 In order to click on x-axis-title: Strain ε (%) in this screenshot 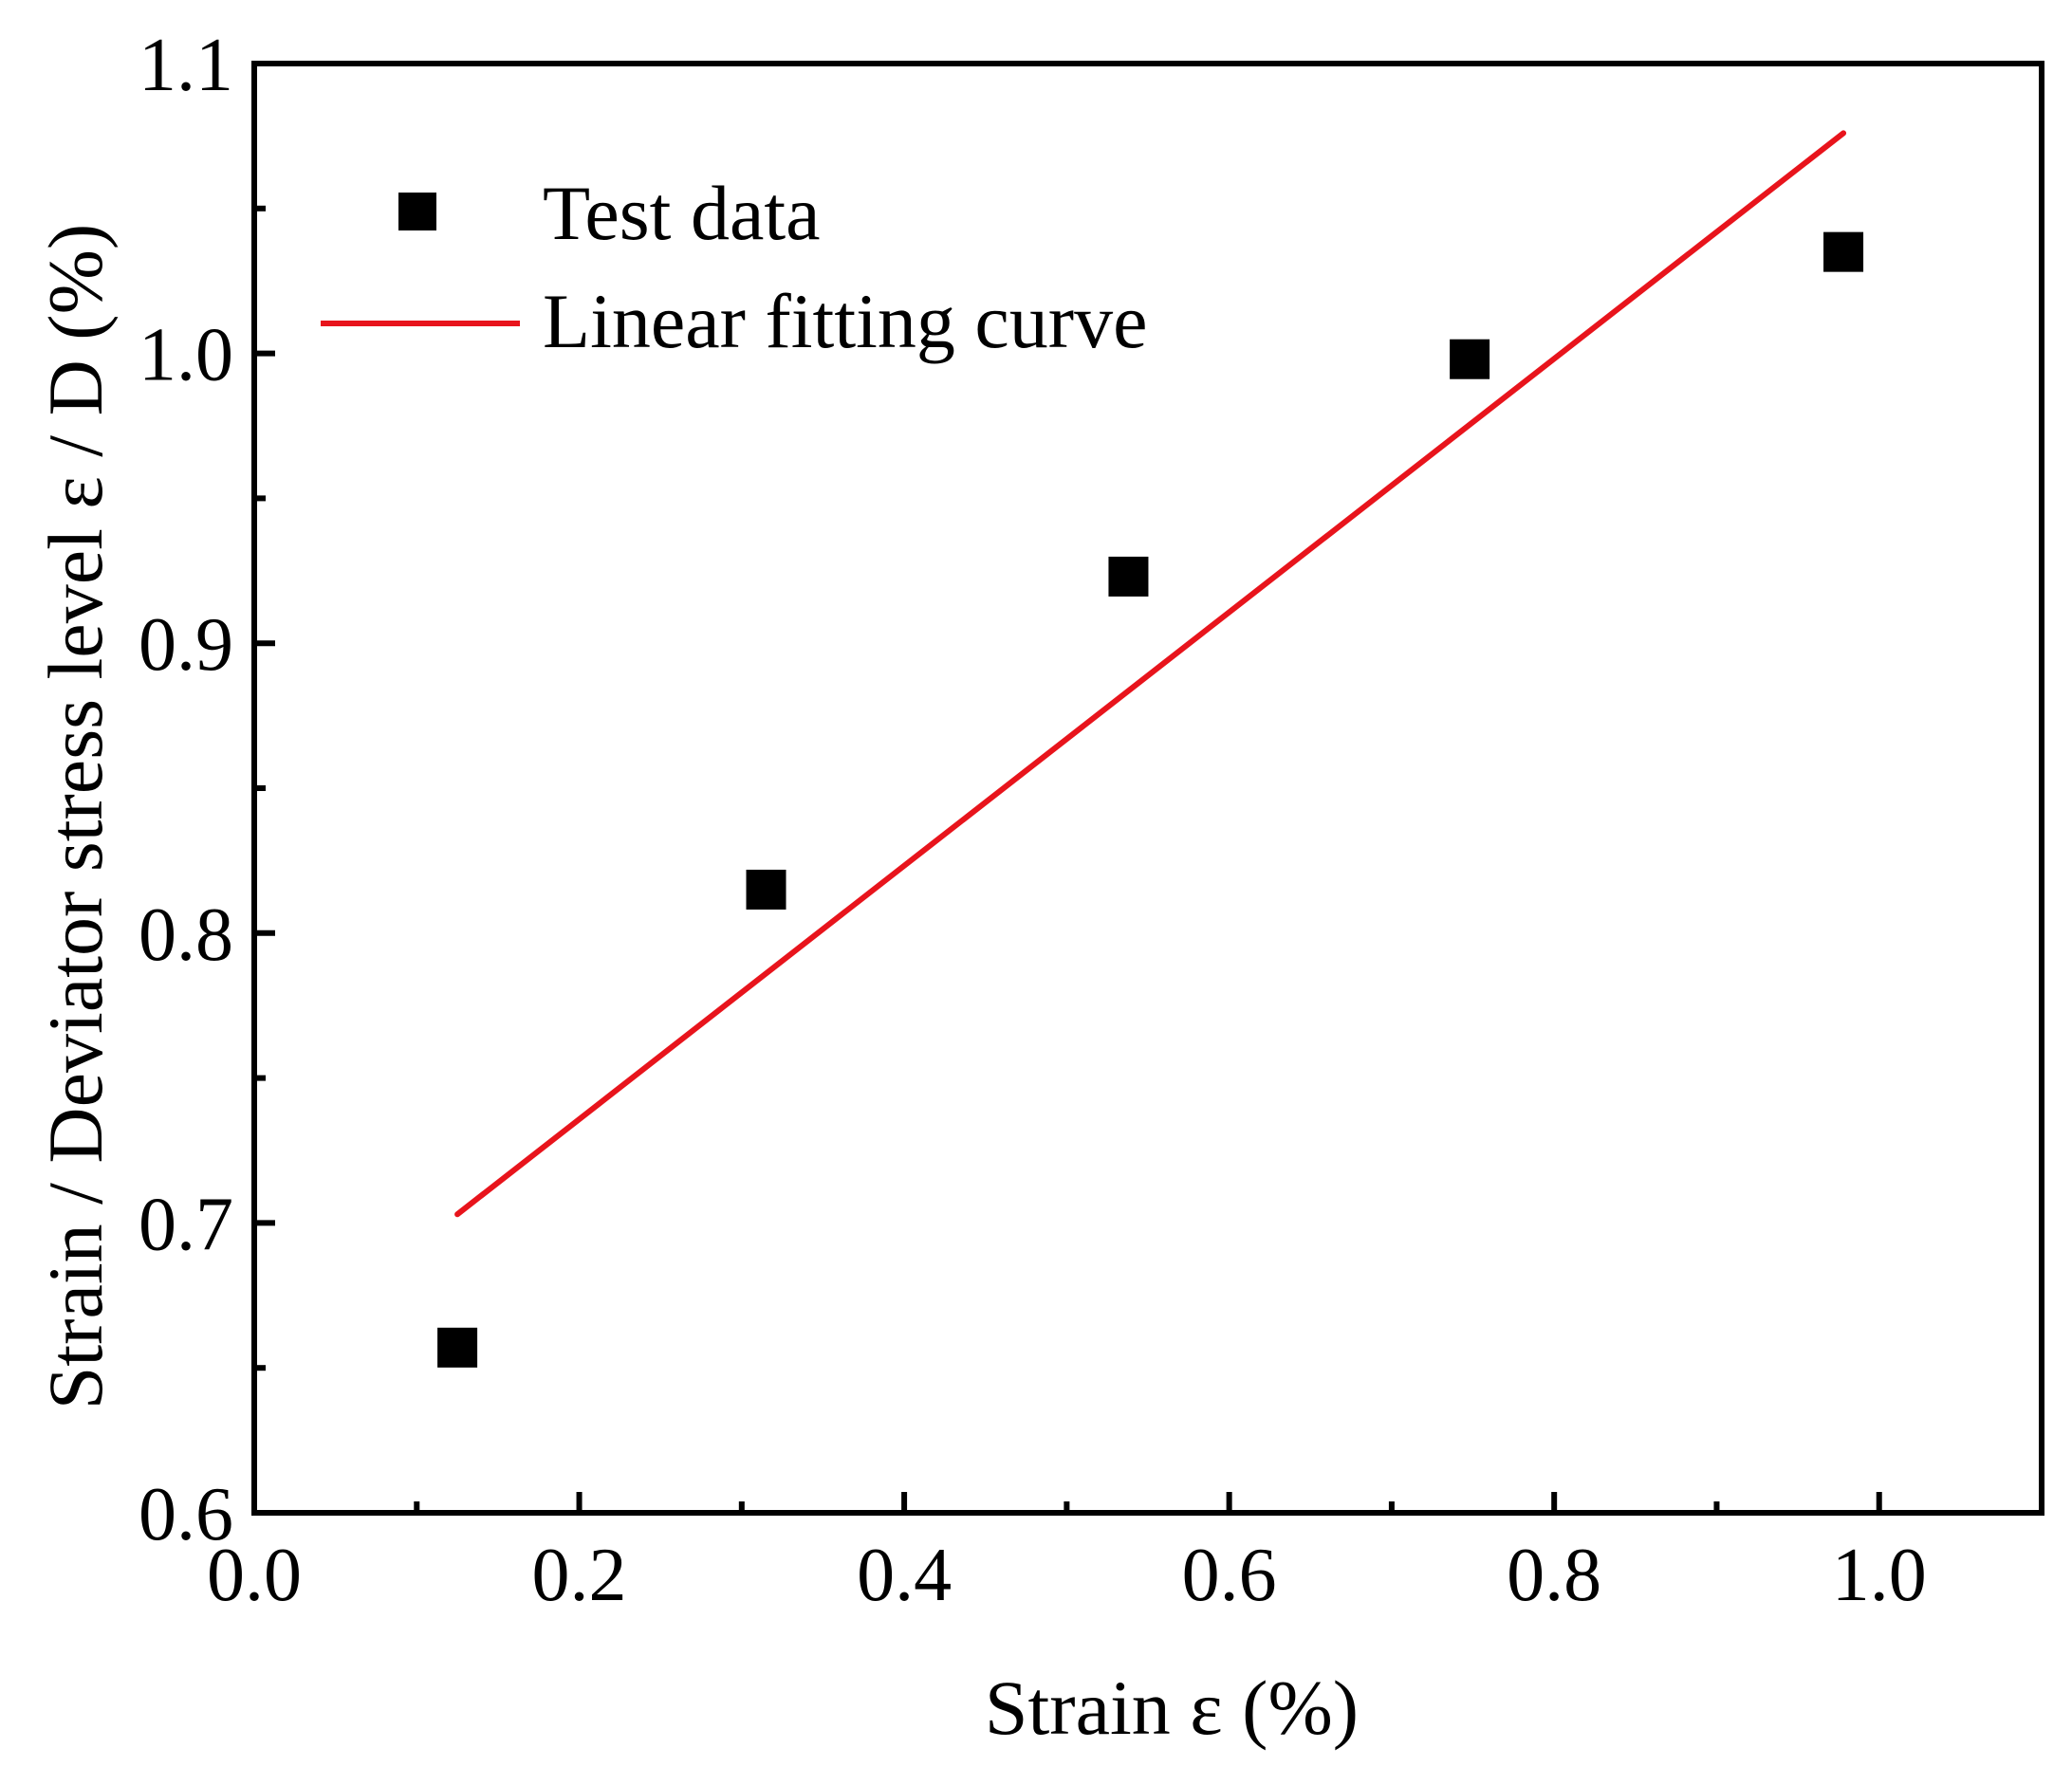, I will do `click(1172, 1708)`.